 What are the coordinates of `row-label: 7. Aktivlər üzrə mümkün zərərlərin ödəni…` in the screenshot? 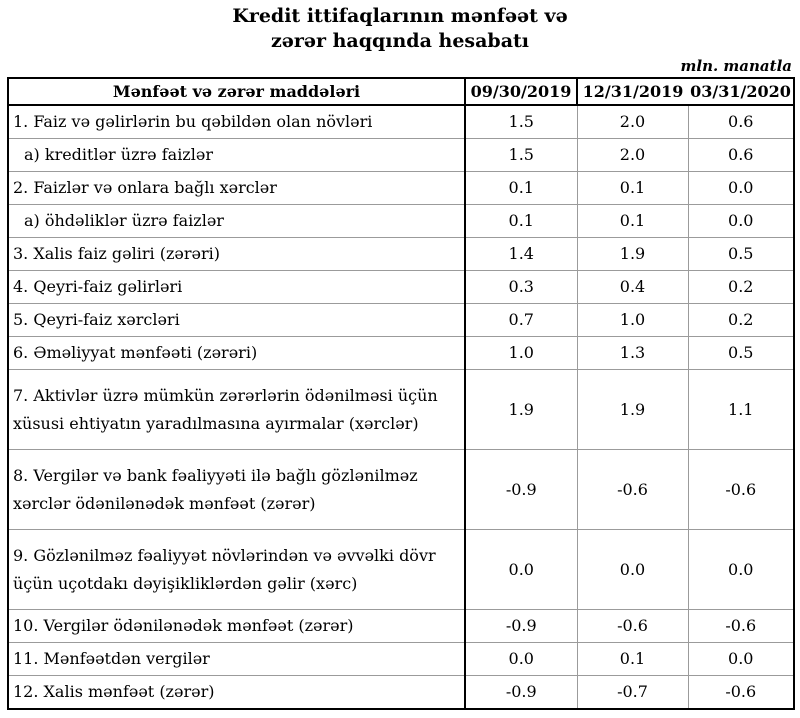 It's located at (236, 409).